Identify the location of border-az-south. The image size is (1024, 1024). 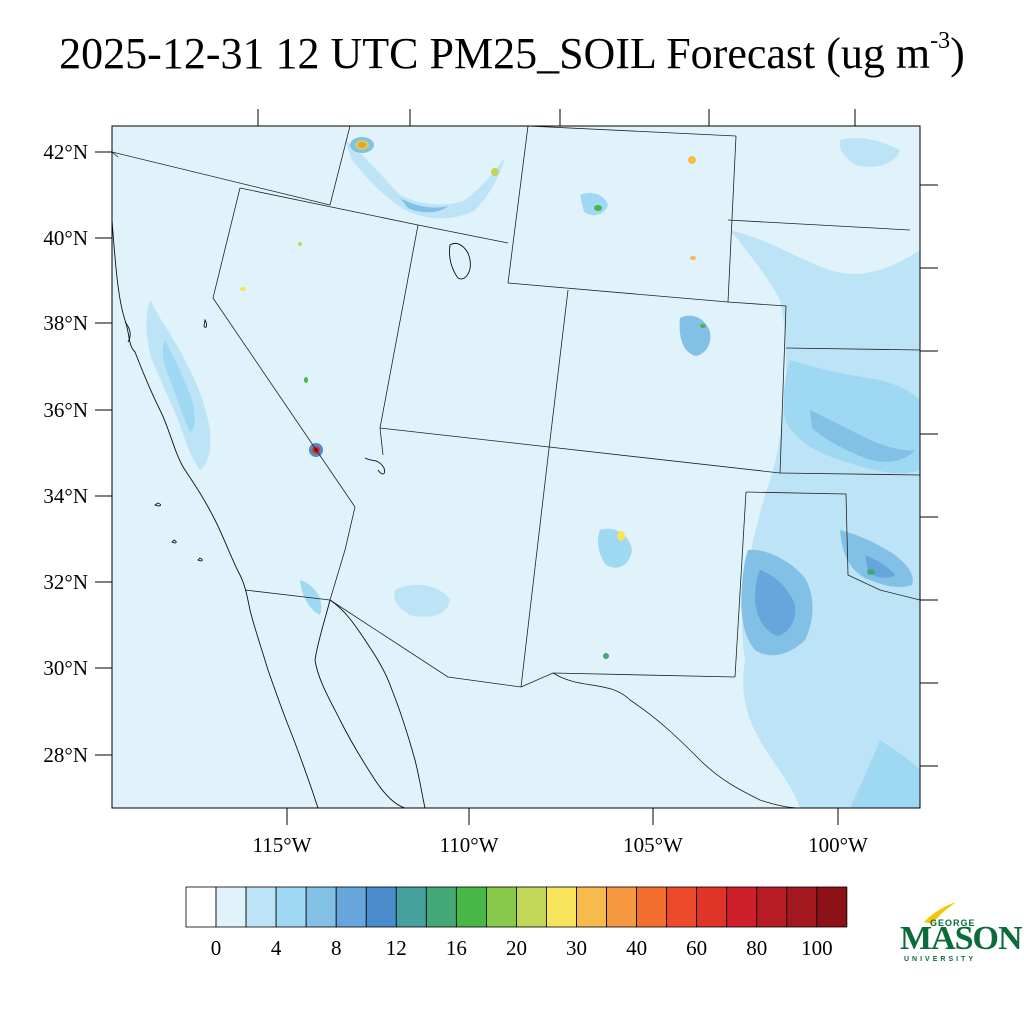
(425, 643).